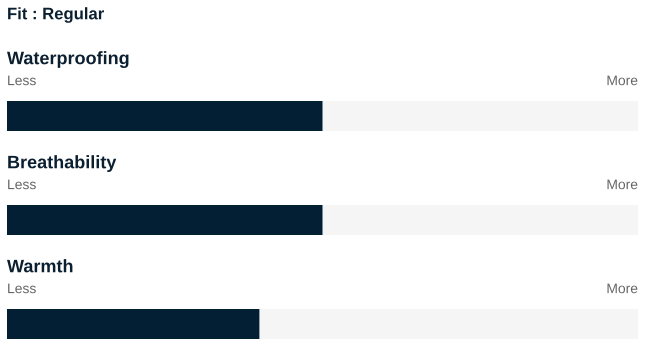  What do you see at coordinates (62, 163) in the screenshot?
I see `y-tick-label: Breathability` at bounding box center [62, 163].